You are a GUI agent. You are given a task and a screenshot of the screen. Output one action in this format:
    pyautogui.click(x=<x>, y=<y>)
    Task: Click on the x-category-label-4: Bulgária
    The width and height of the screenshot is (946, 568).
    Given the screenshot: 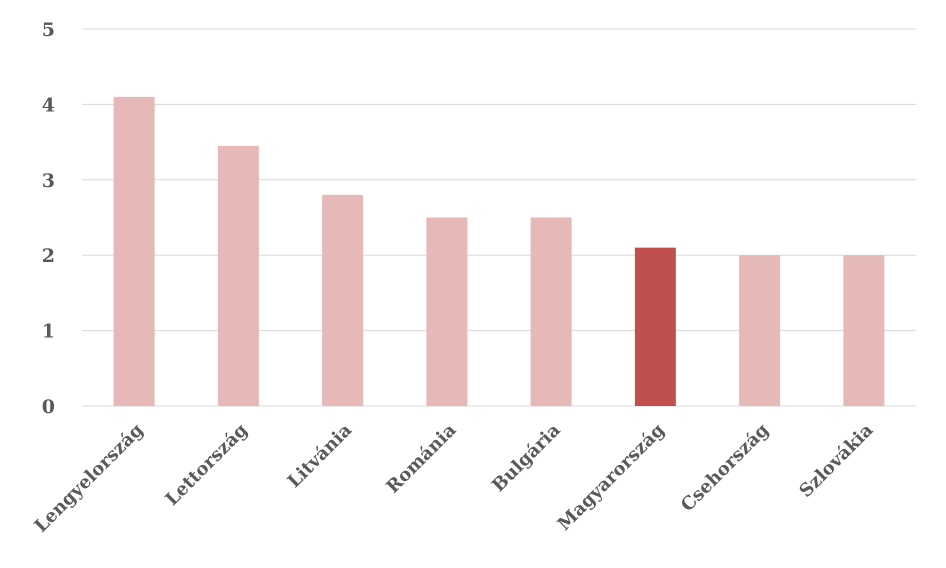 What is the action you would take?
    pyautogui.click(x=526, y=457)
    